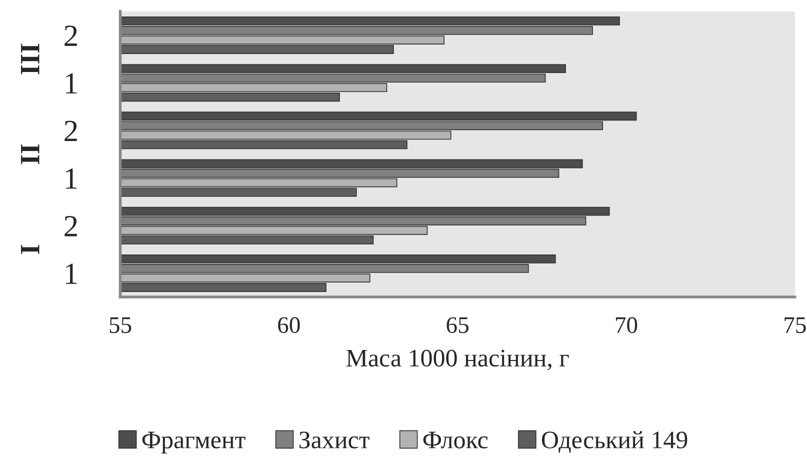 The image size is (807, 476). What do you see at coordinates (30, 154) in the screenshot?
I see `text: II` at bounding box center [30, 154].